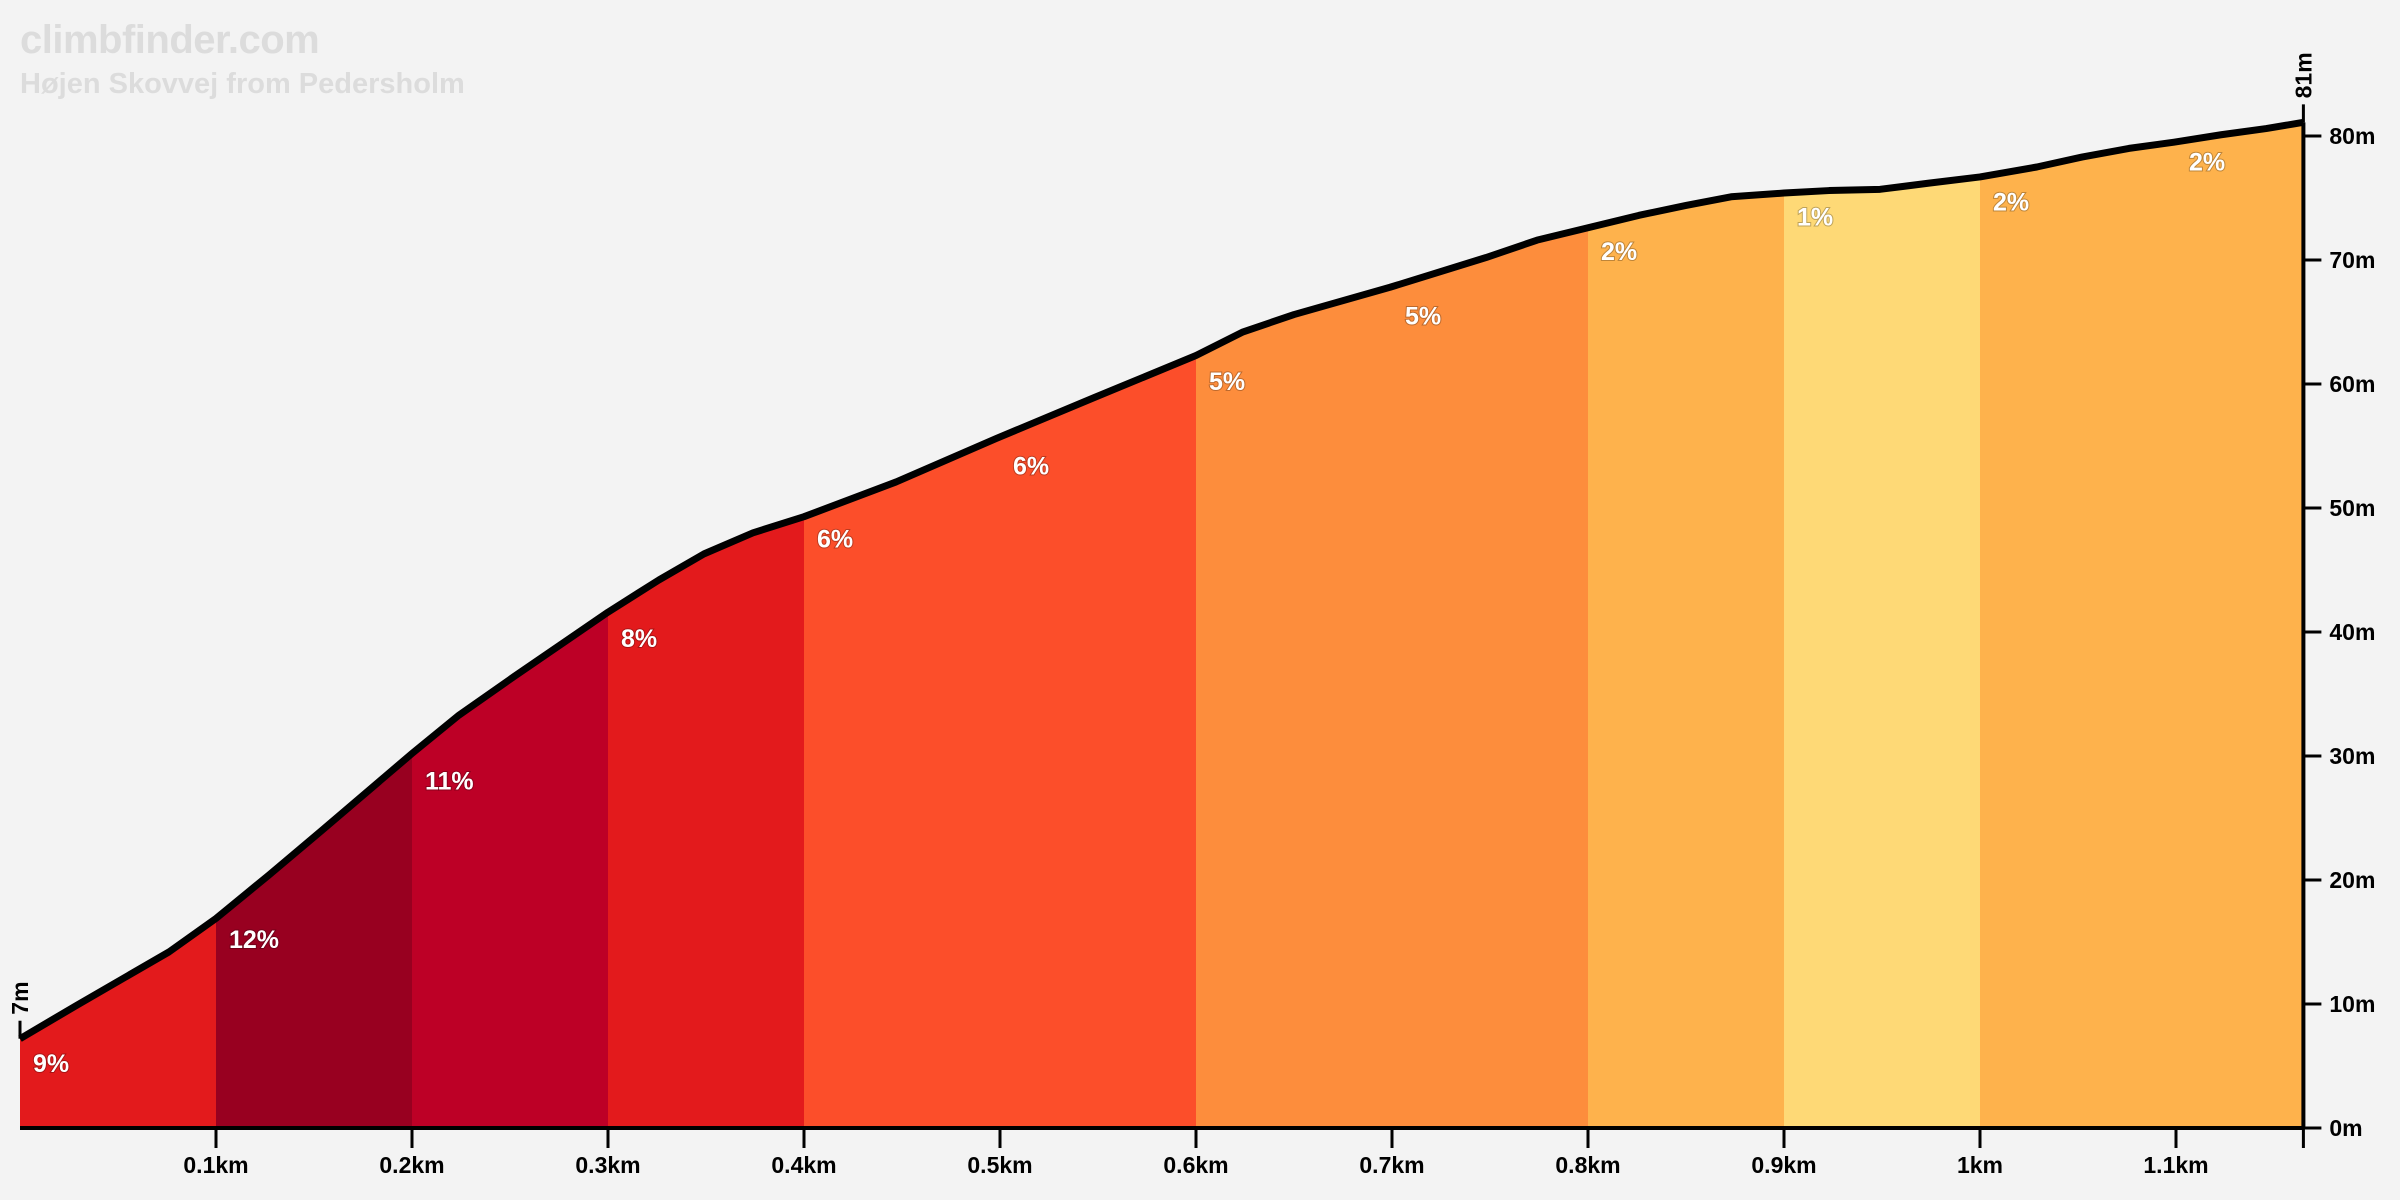  Describe the element at coordinates (20, 997) in the screenshot. I see `start-elevation-label: 7m` at that location.